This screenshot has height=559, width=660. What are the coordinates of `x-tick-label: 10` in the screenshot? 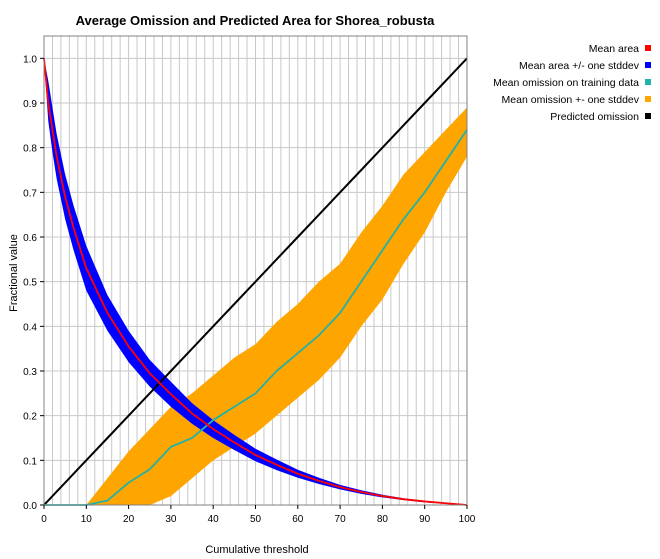 It's located at (87, 519).